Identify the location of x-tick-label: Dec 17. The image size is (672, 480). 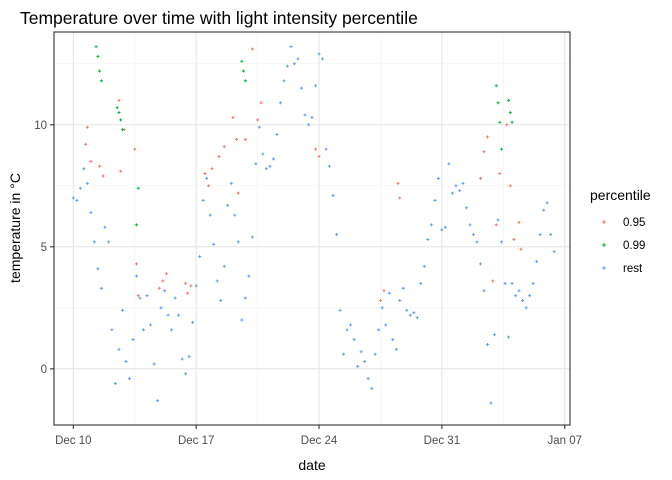
(196, 441).